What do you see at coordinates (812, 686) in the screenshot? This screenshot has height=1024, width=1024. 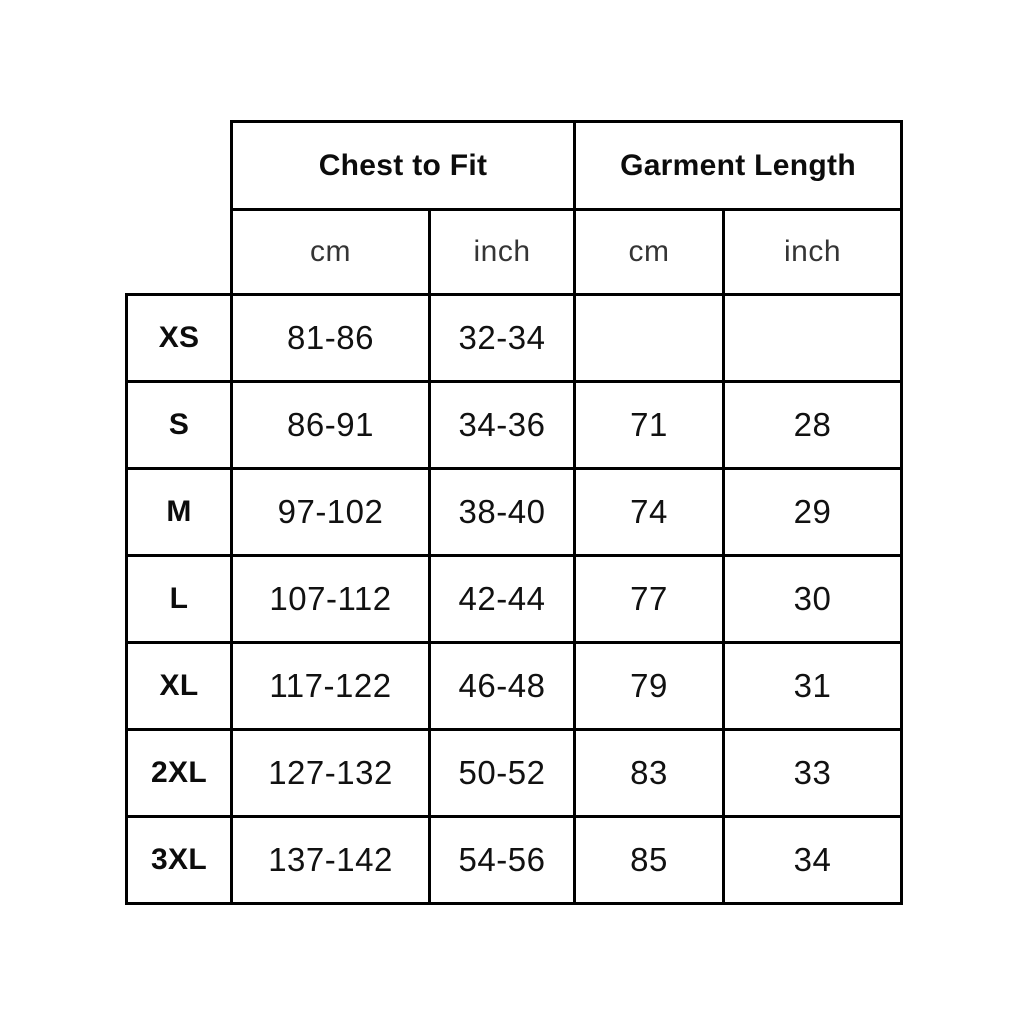 I see `length-inch-value: 31` at bounding box center [812, 686].